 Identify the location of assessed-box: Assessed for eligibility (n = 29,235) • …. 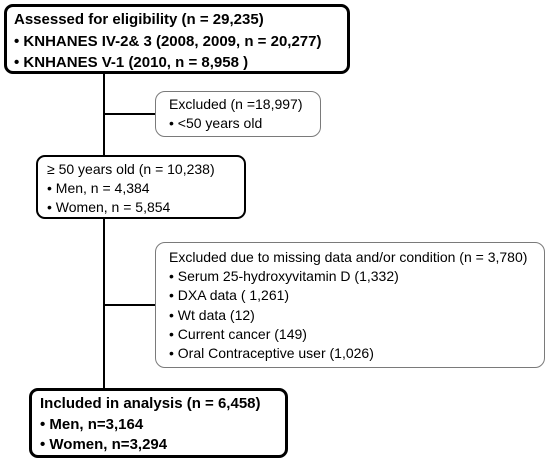
(177, 39).